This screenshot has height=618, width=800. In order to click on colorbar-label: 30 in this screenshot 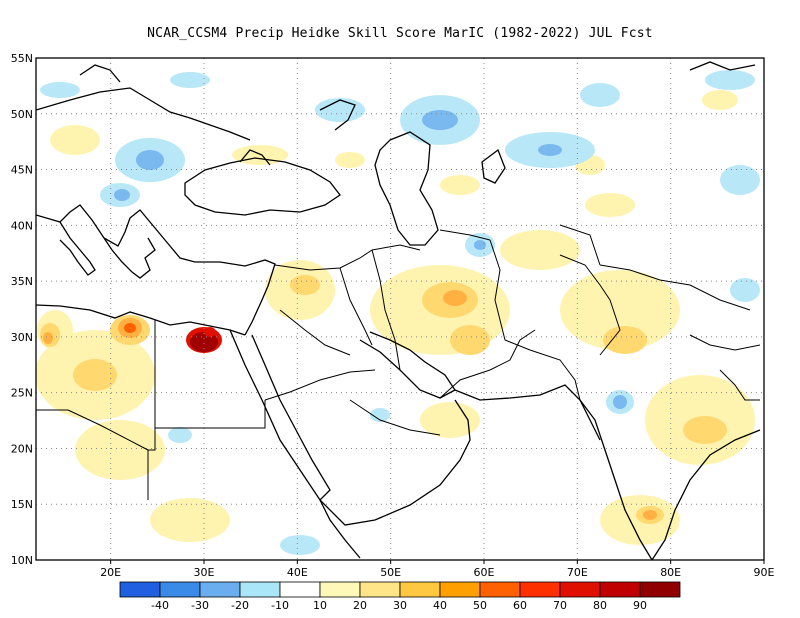, I will do `click(400, 605)`.